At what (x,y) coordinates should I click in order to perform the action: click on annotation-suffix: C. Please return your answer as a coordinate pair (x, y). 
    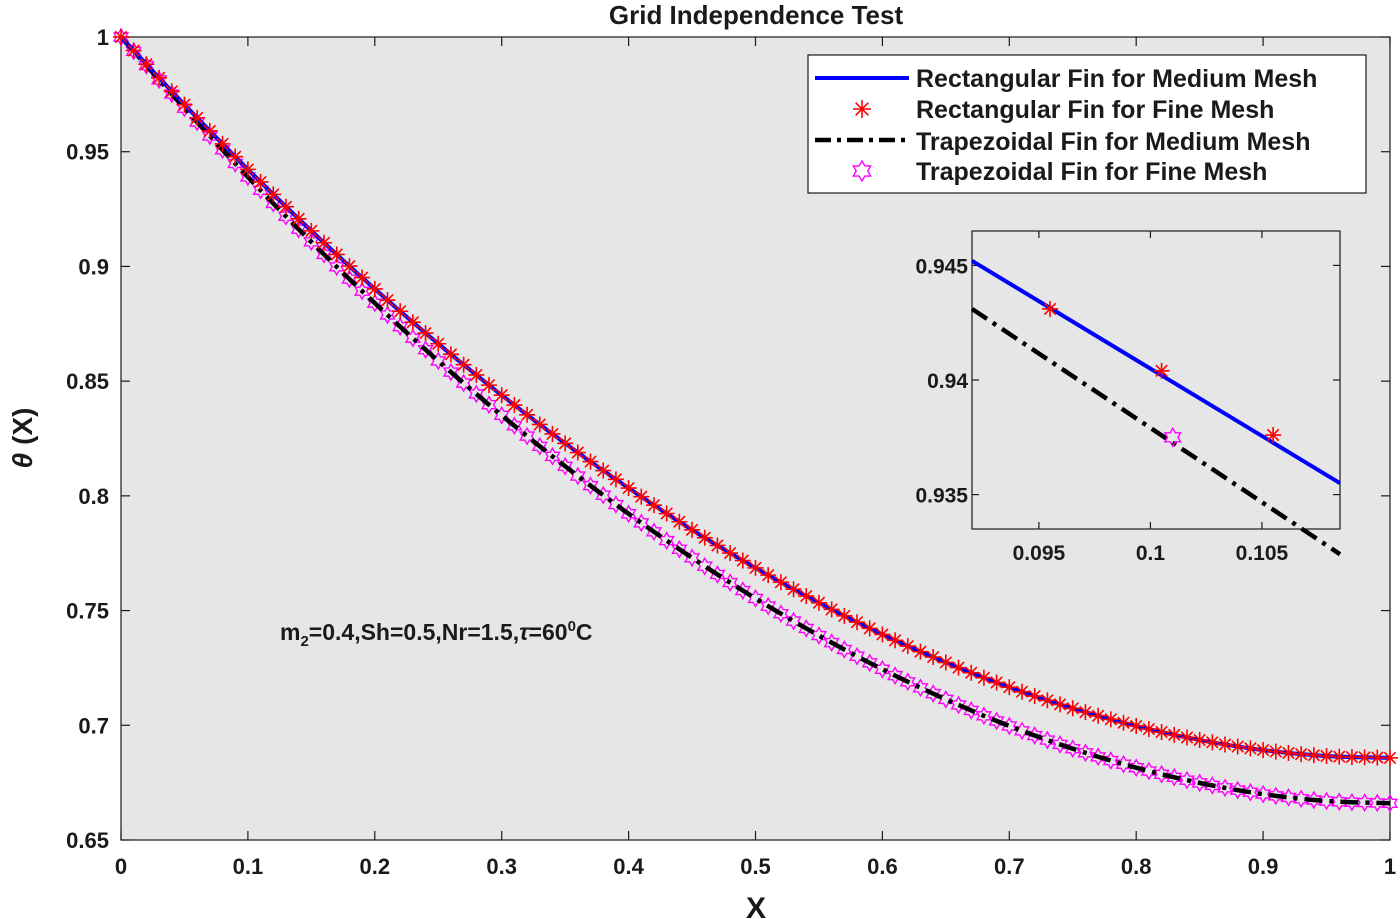
    Looking at the image, I should click on (584, 632).